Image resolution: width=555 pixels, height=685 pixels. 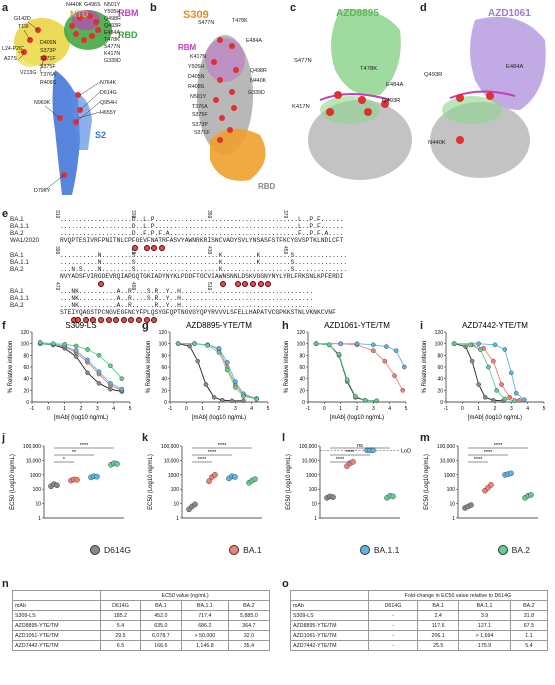 What do you see at coordinates (120, 615) in the screenshot?
I see `table-cell: 185.2` at bounding box center [120, 615].